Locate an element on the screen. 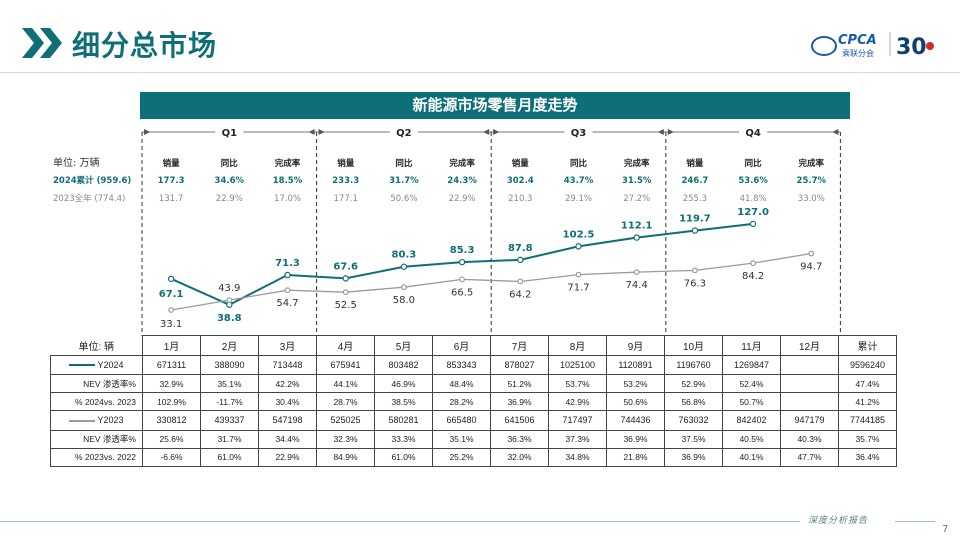 Image resolution: width=960 pixels, height=540 pixels. table-cell: 25.6% is located at coordinates (171, 439).